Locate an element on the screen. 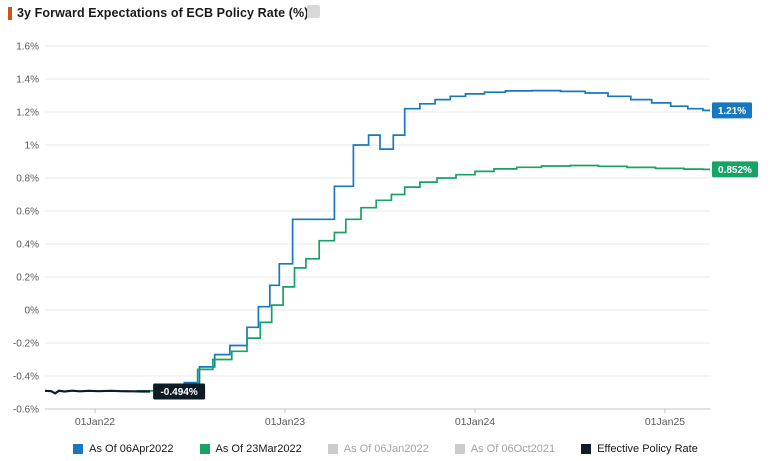 The width and height of the screenshot is (771, 461). y-axis-tick-label: 1.2% is located at coordinates (27, 113).